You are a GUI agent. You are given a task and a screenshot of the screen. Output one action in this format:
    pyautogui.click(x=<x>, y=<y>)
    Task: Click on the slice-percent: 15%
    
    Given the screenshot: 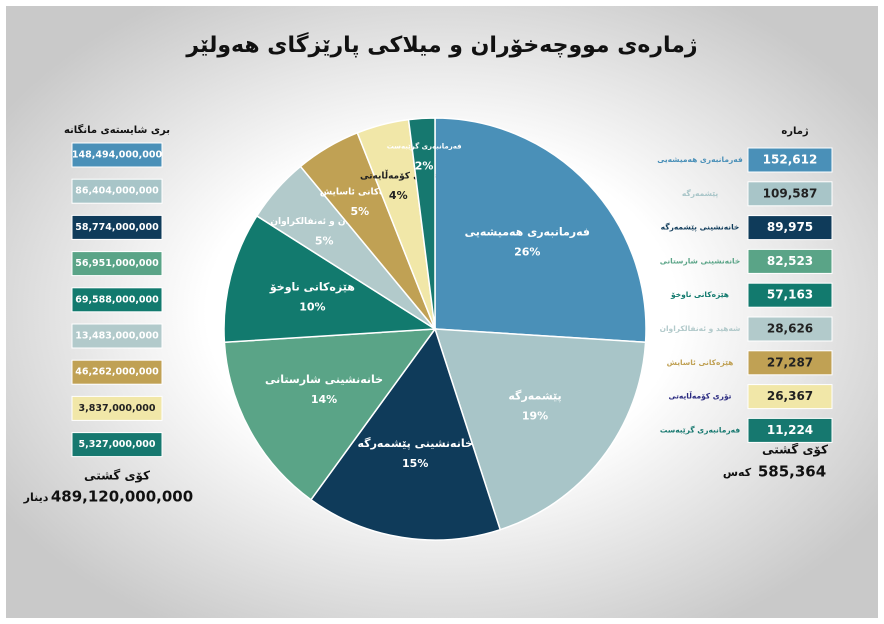 What is the action you would take?
    pyautogui.click(x=415, y=463)
    